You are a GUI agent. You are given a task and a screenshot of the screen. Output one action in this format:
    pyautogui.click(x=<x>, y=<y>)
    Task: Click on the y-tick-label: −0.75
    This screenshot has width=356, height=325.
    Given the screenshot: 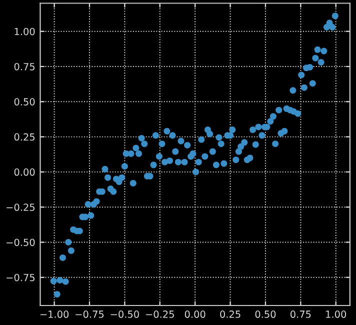 What is the action you would take?
    pyautogui.click(x=20, y=278)
    